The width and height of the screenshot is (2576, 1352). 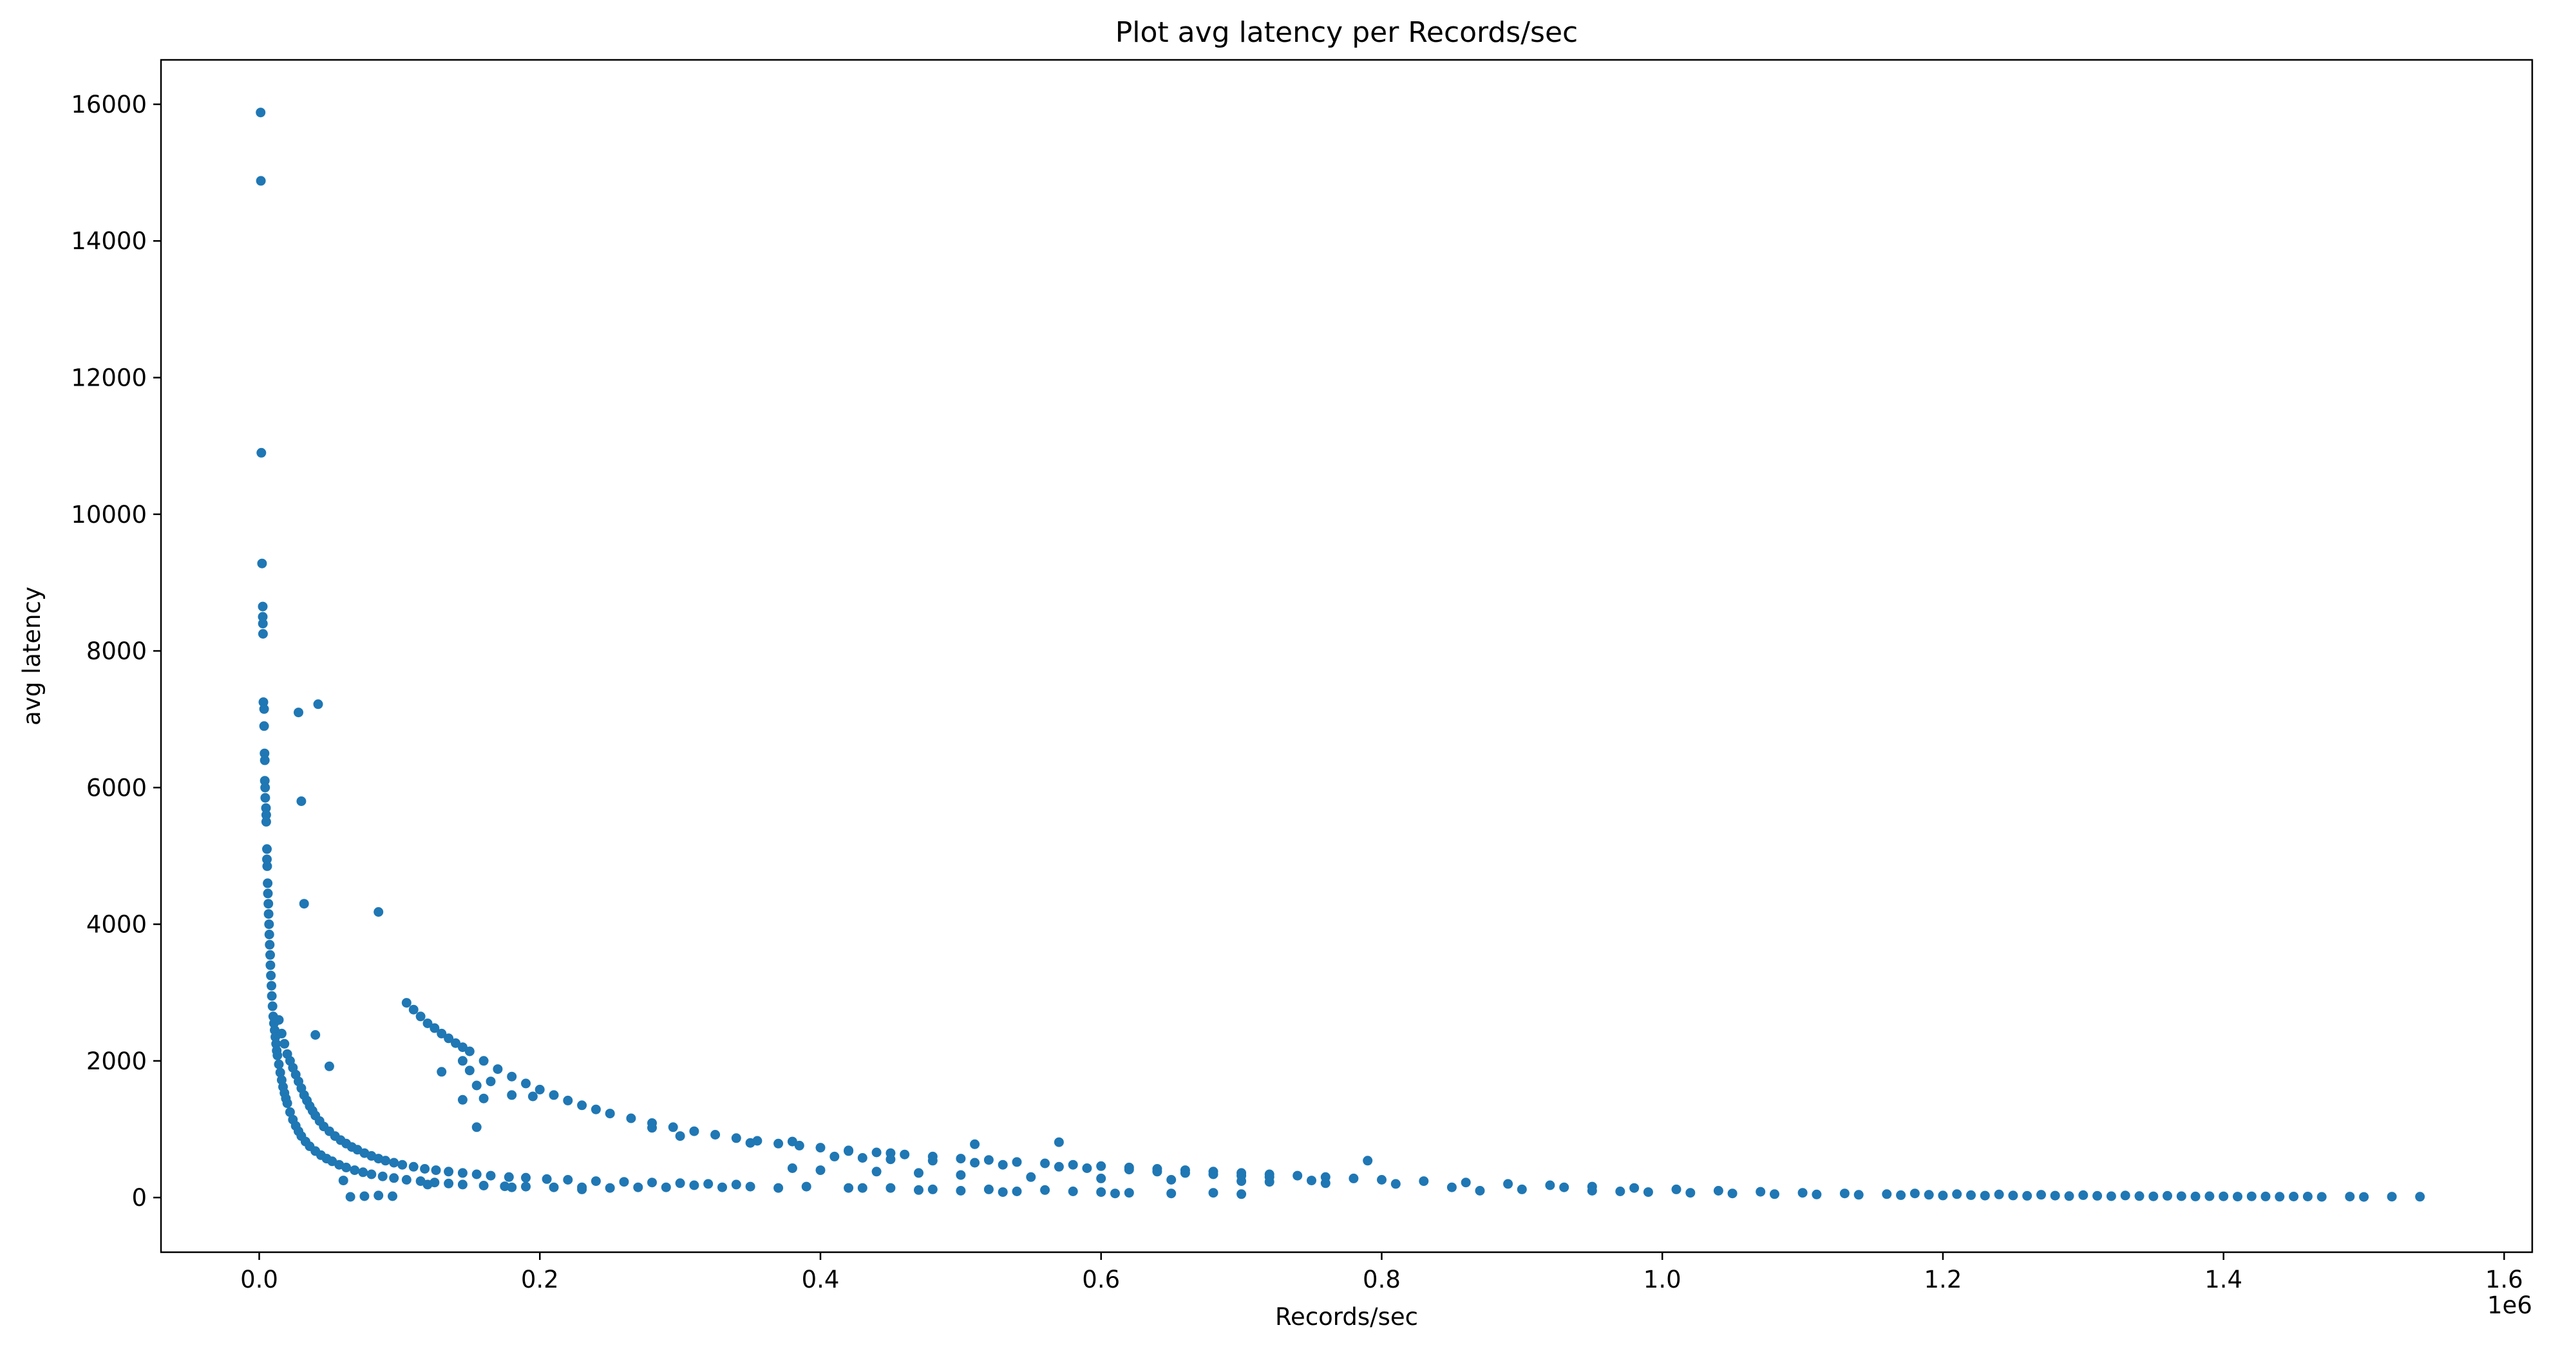 I want to click on x-tick-label: 0.6, so click(x=1101, y=1279).